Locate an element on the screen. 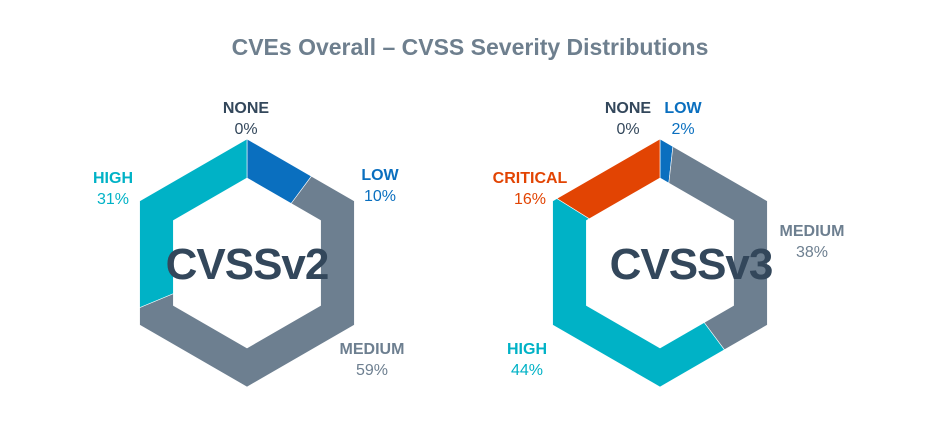 This screenshot has width=940, height=423. cvssv2-label-medium-name: MEDIUM is located at coordinates (372, 349).